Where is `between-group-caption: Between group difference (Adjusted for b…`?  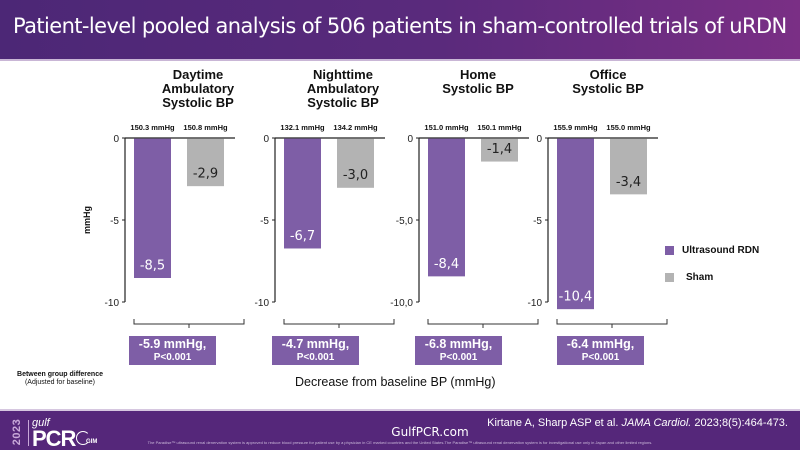
between-group-caption: Between group difference (Adjusted for b… is located at coordinates (60, 378).